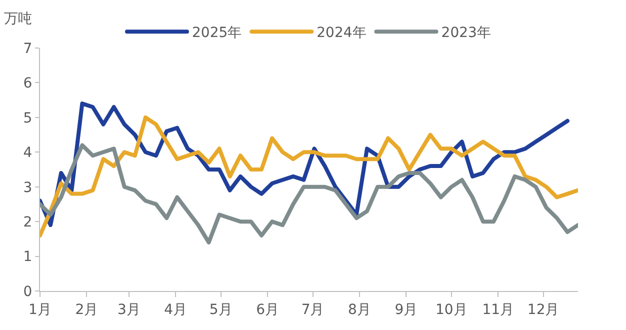 The height and width of the screenshot is (330, 626). What do you see at coordinates (451, 310) in the screenshot?
I see `x-tick-label: 10月` at bounding box center [451, 310].